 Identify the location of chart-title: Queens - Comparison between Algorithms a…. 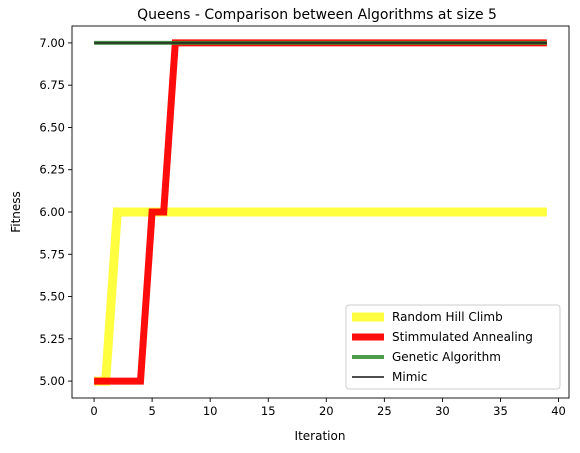
(317, 15).